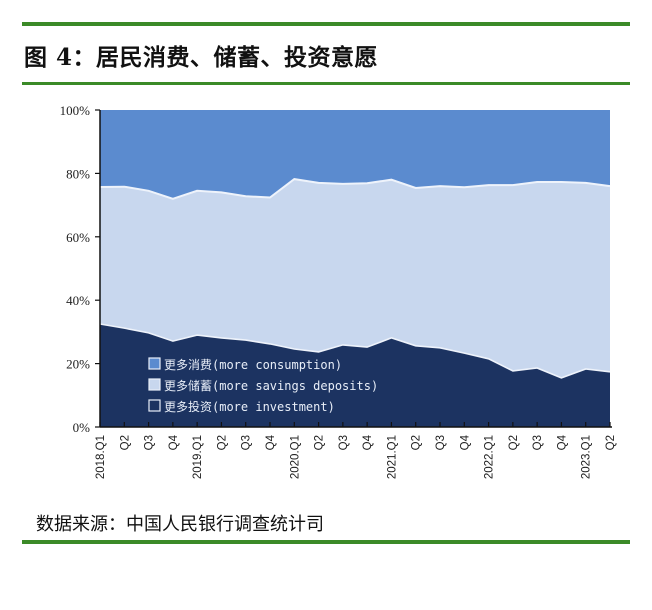  What do you see at coordinates (253, 365) in the screenshot?
I see `legend-label: 更多消费(more consumption)` at bounding box center [253, 365].